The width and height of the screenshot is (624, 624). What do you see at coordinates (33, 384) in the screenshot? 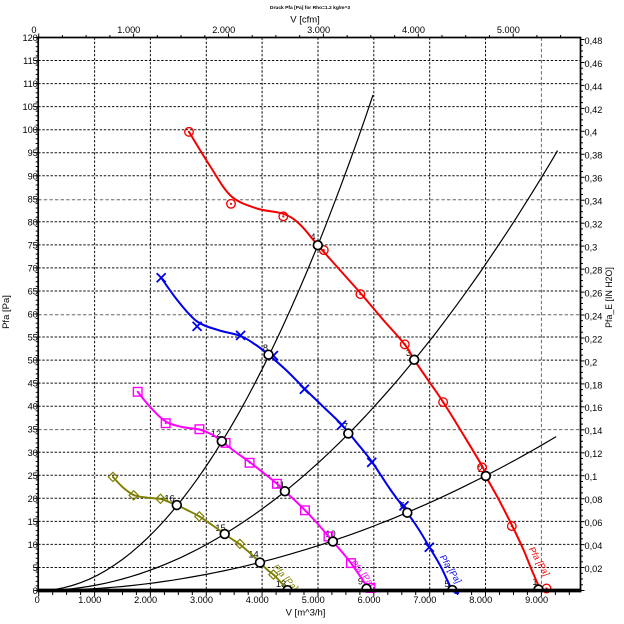
I see `svg-text: 45` at bounding box center [33, 384].